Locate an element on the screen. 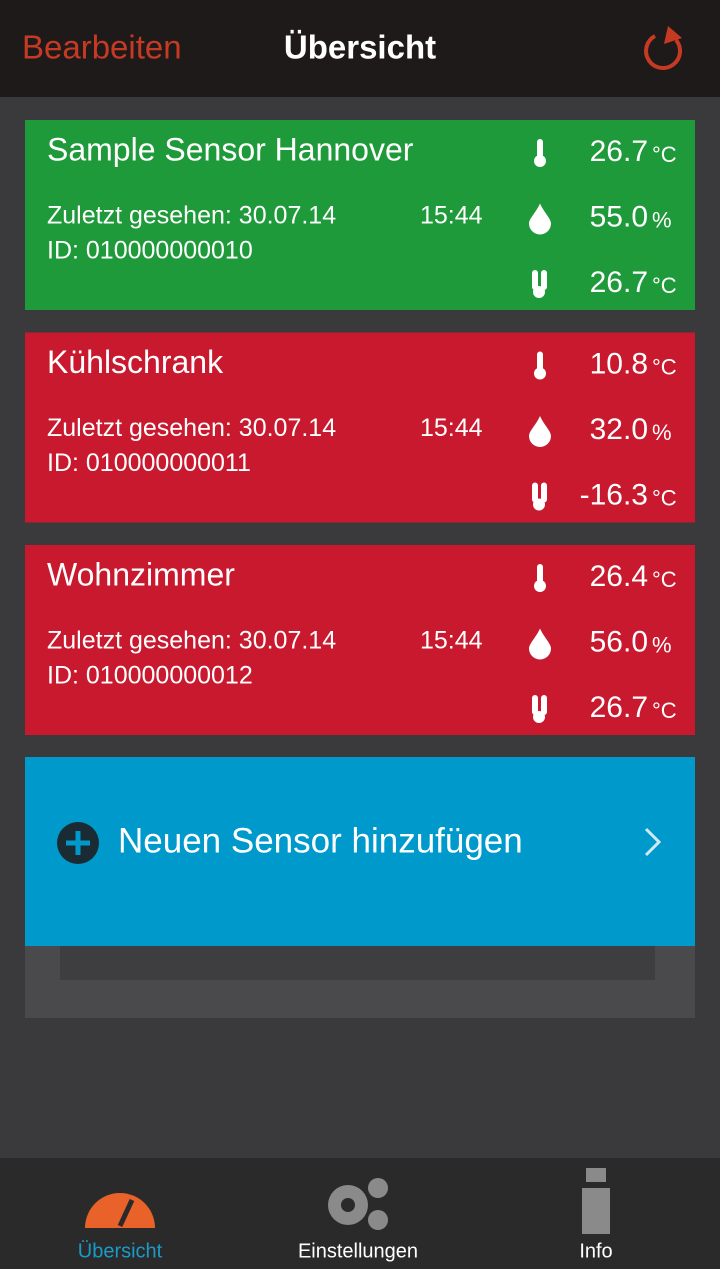  reading-value: 26.4 is located at coordinates (619, 576).